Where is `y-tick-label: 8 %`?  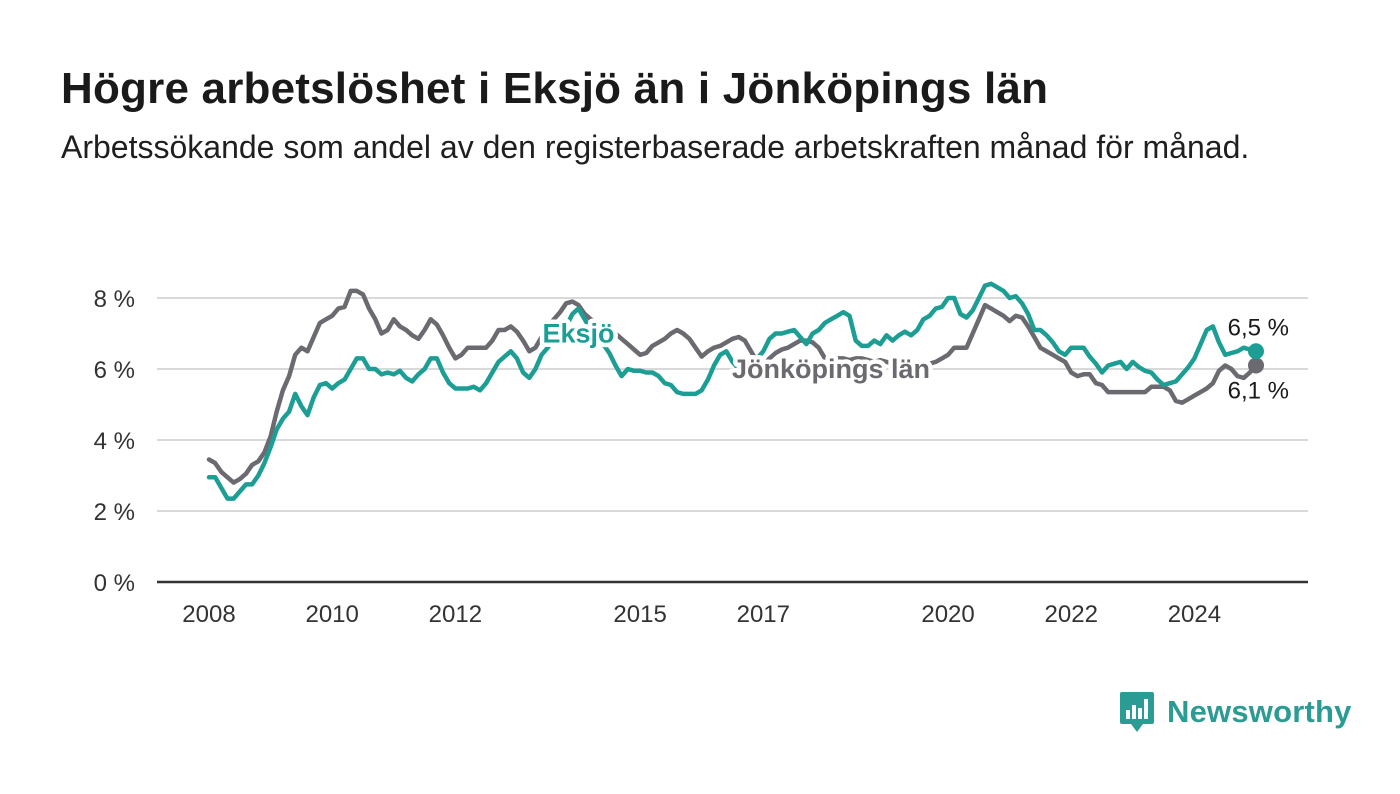
y-tick-label: 8 % is located at coordinates (114, 299).